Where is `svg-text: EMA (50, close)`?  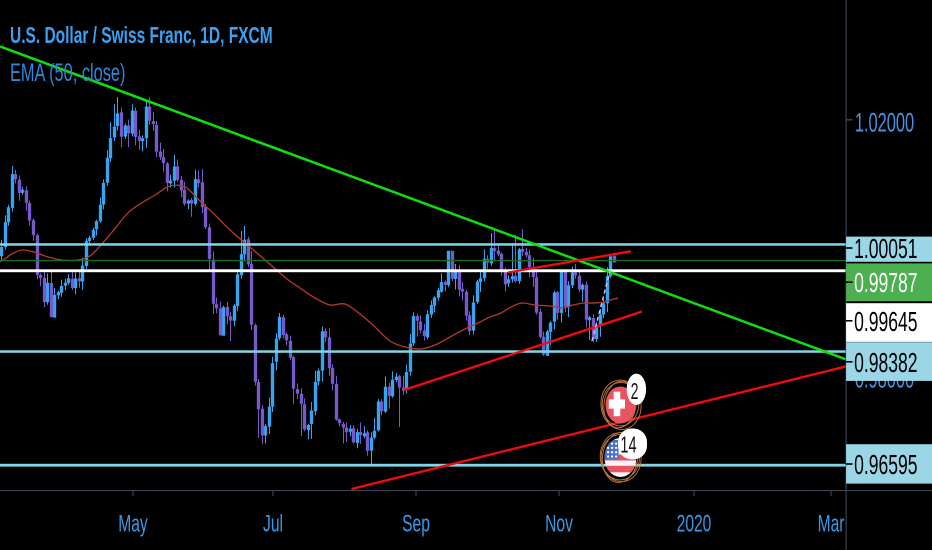 svg-text: EMA (50, close) is located at coordinates (67, 73).